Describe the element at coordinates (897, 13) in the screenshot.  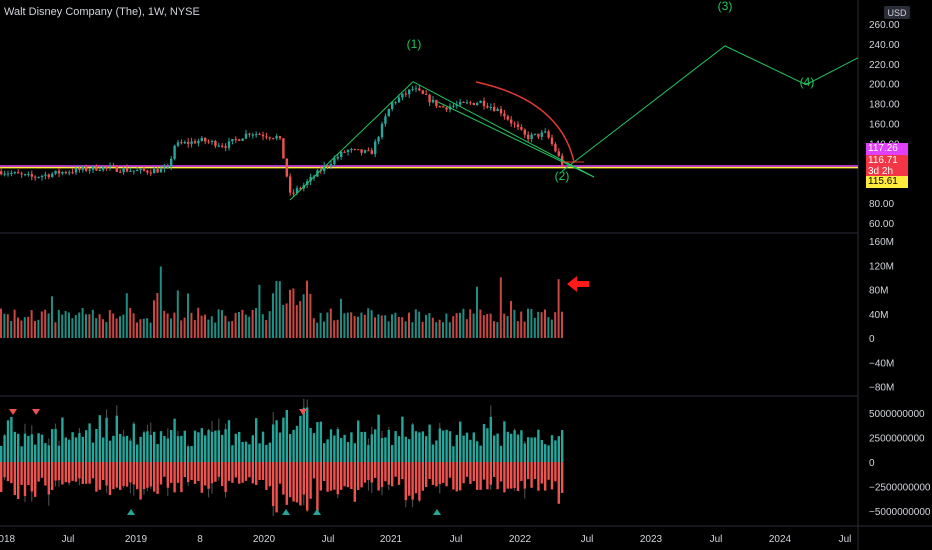
I see `currency-label: USD` at that location.